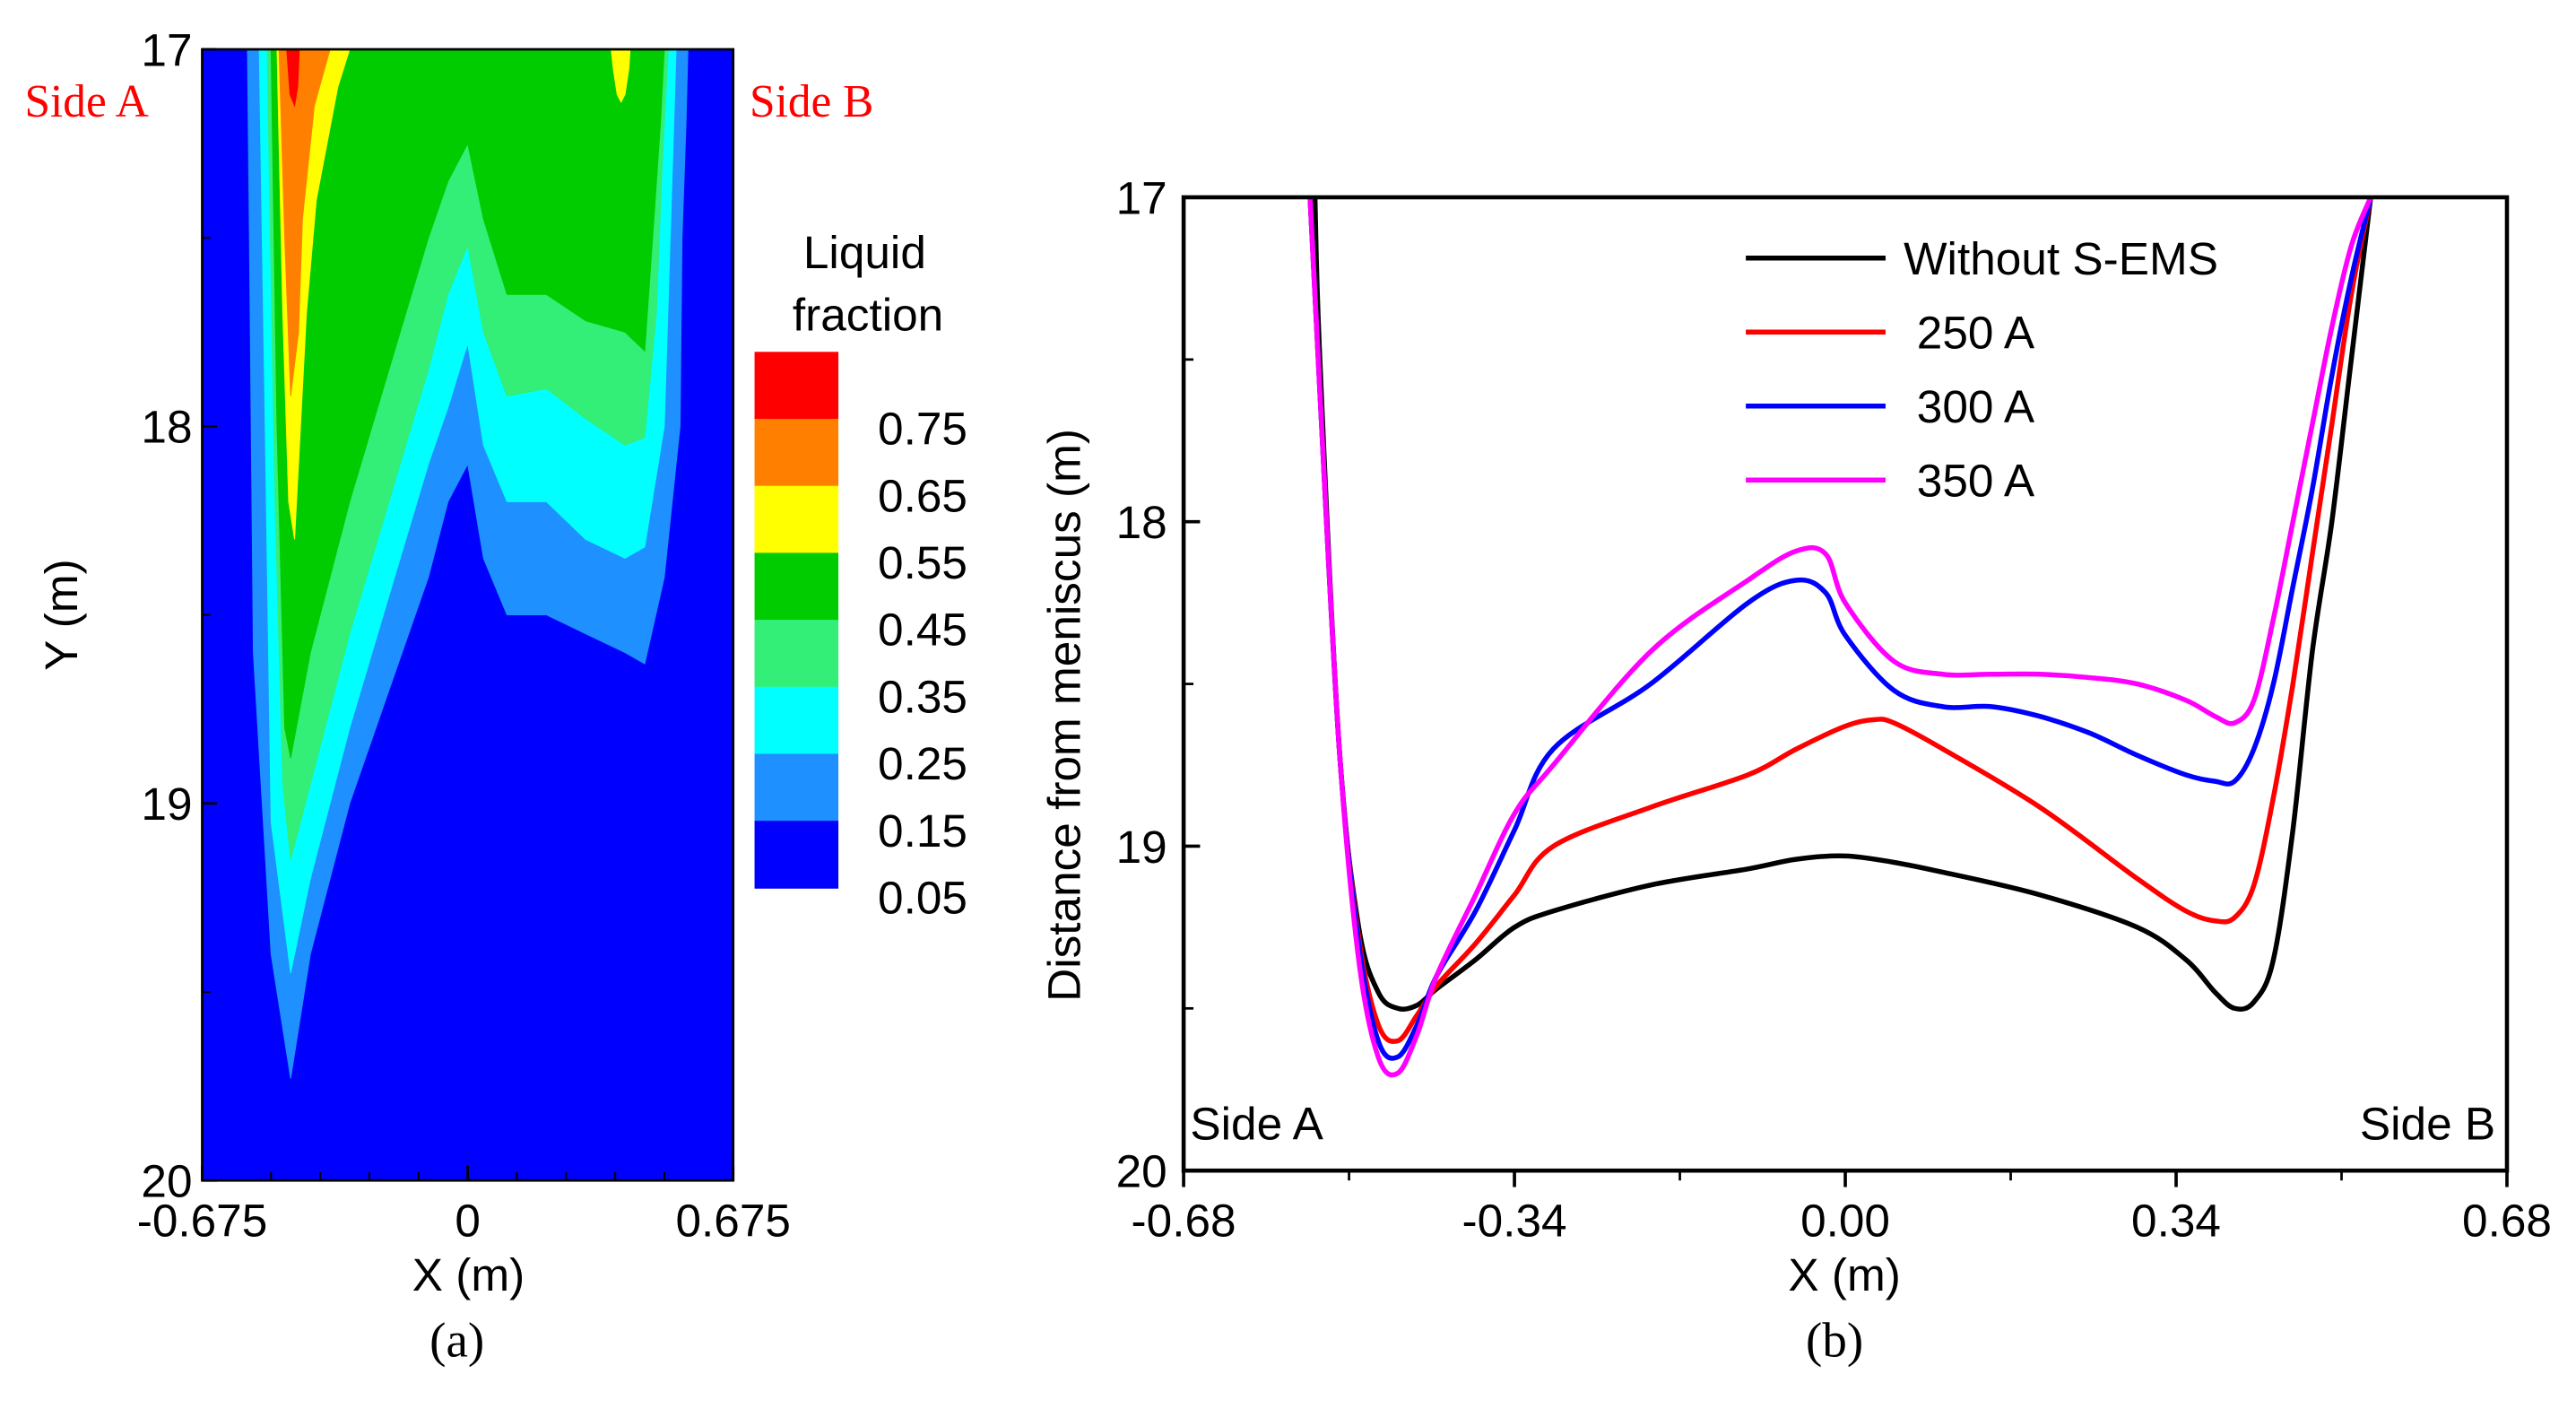 This screenshot has height=1409, width=2576. What do you see at coordinates (1514, 1221) in the screenshot?
I see `x-tick-label-b: -0.34` at bounding box center [1514, 1221].